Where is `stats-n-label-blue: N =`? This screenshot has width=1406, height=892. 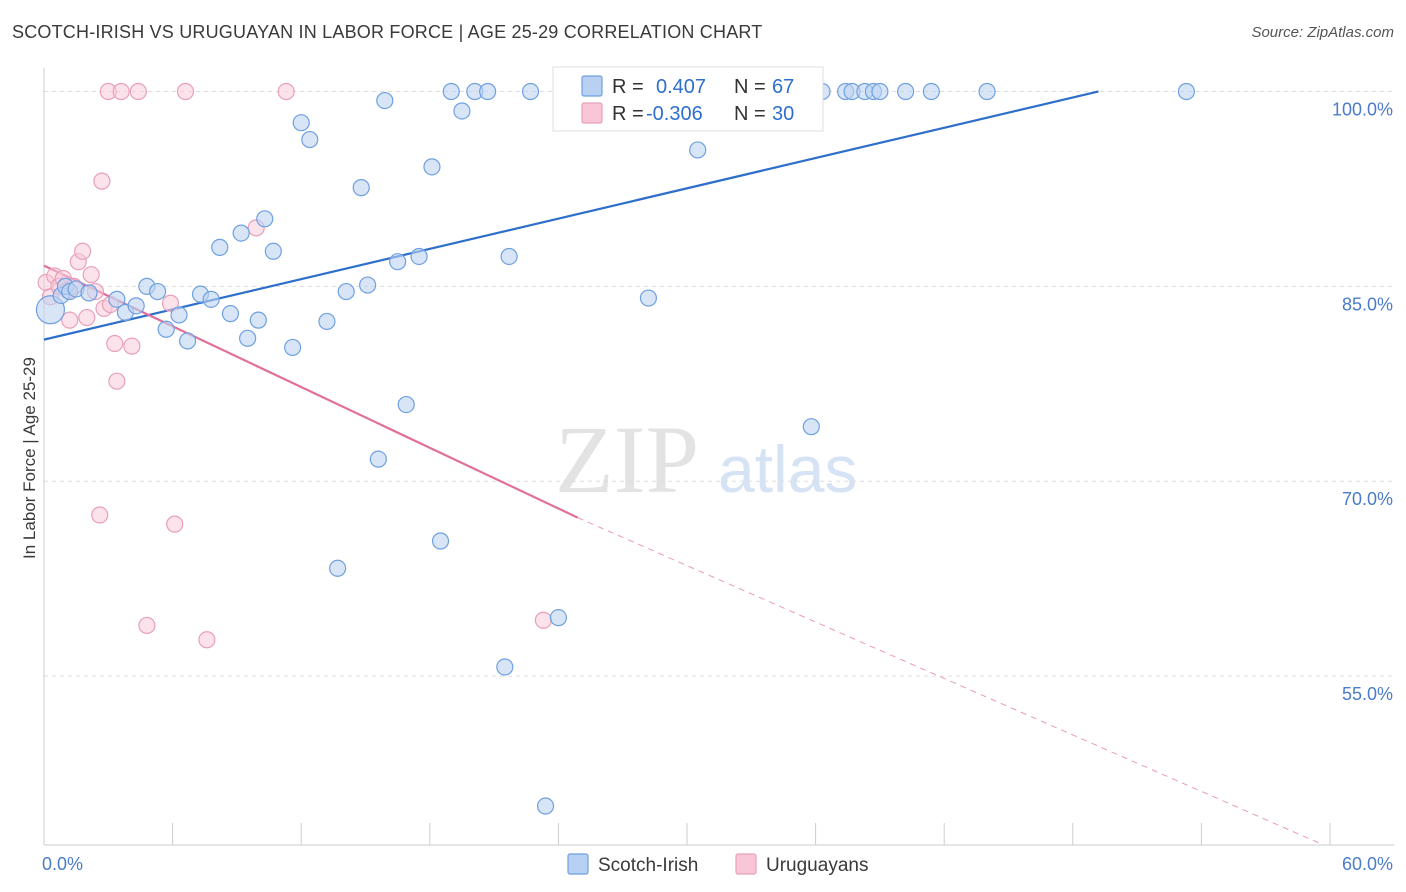 stats-n-label-blue: N = is located at coordinates (750, 87).